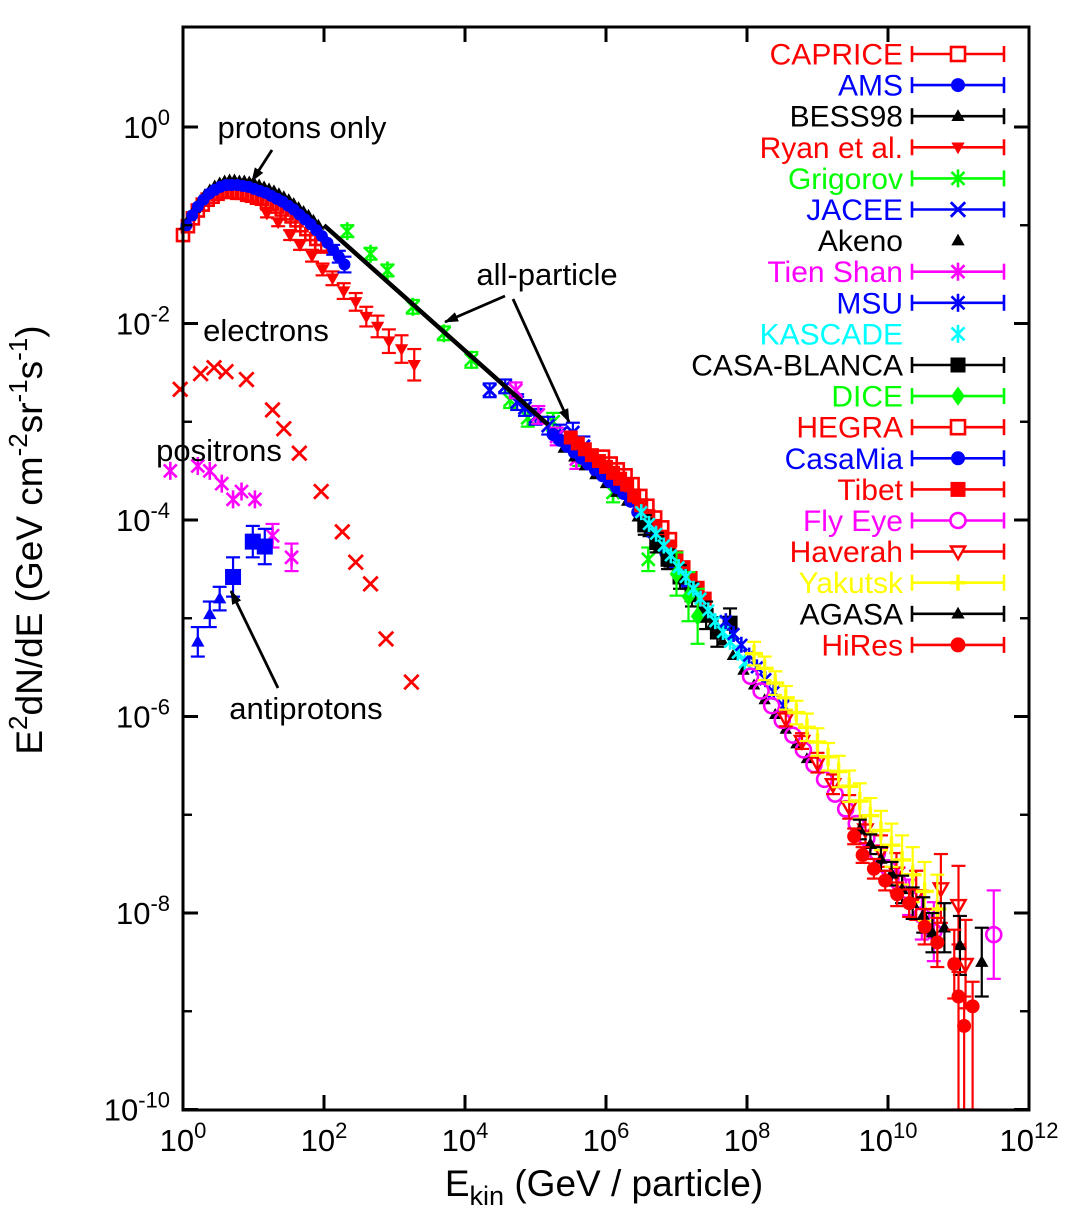  What do you see at coordinates (913, 645) in the screenshot?
I see `legend-entry-HiRes: HiRes` at bounding box center [913, 645].